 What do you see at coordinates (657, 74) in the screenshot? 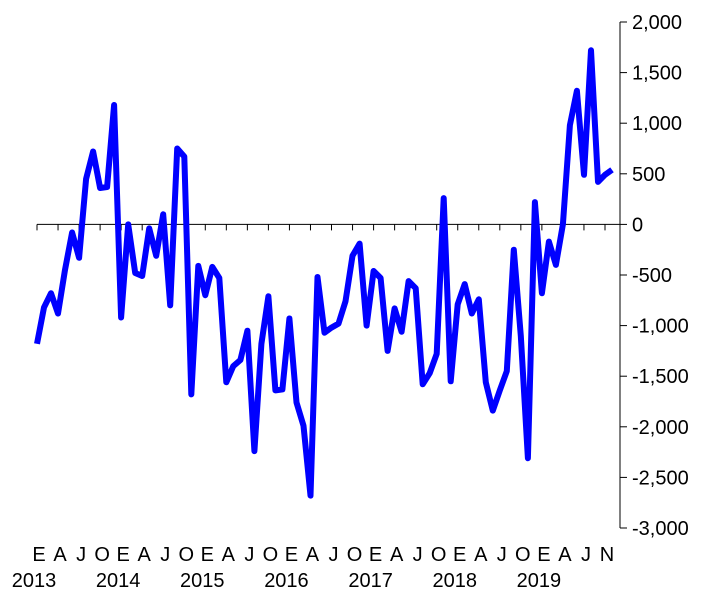
I see `y-tick-label: 1,500` at bounding box center [657, 74].